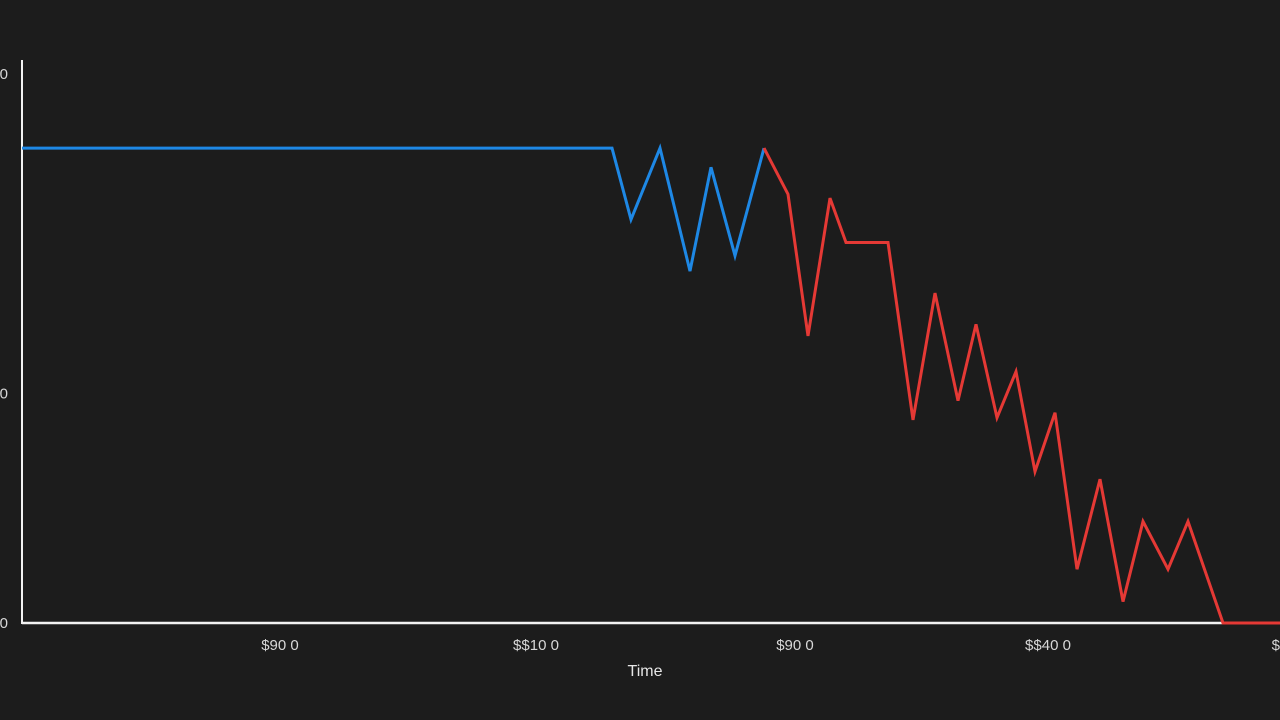 The width and height of the screenshot is (1280, 720). I want to click on x-tick-label: $$40 0, so click(1048, 645).